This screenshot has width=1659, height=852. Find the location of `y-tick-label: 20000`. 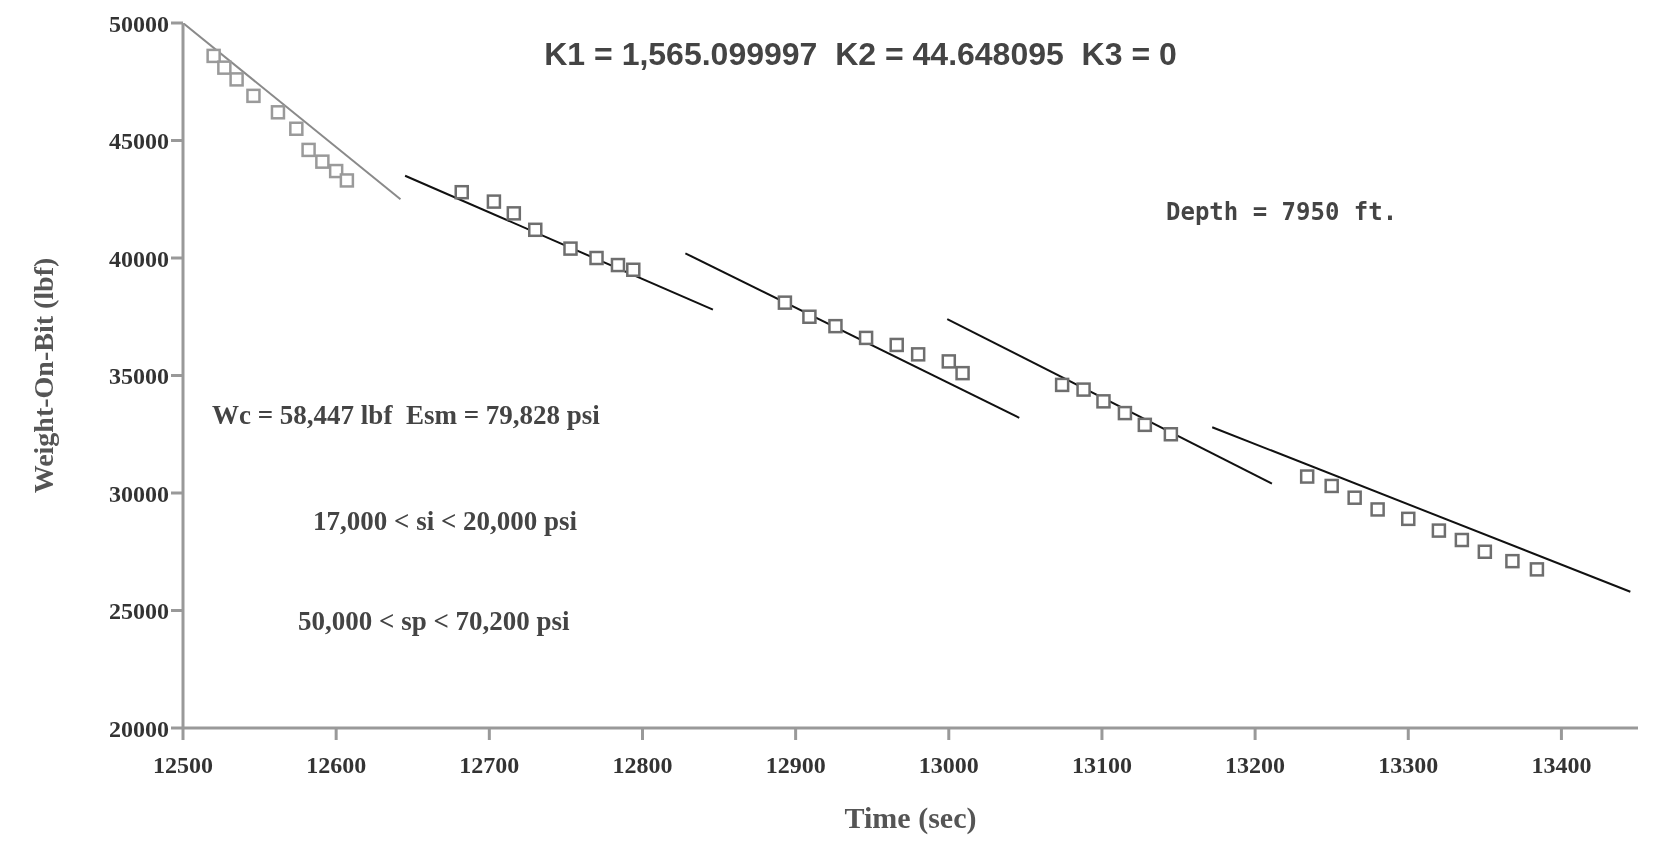

y-tick-label: 20000 is located at coordinates (139, 728).